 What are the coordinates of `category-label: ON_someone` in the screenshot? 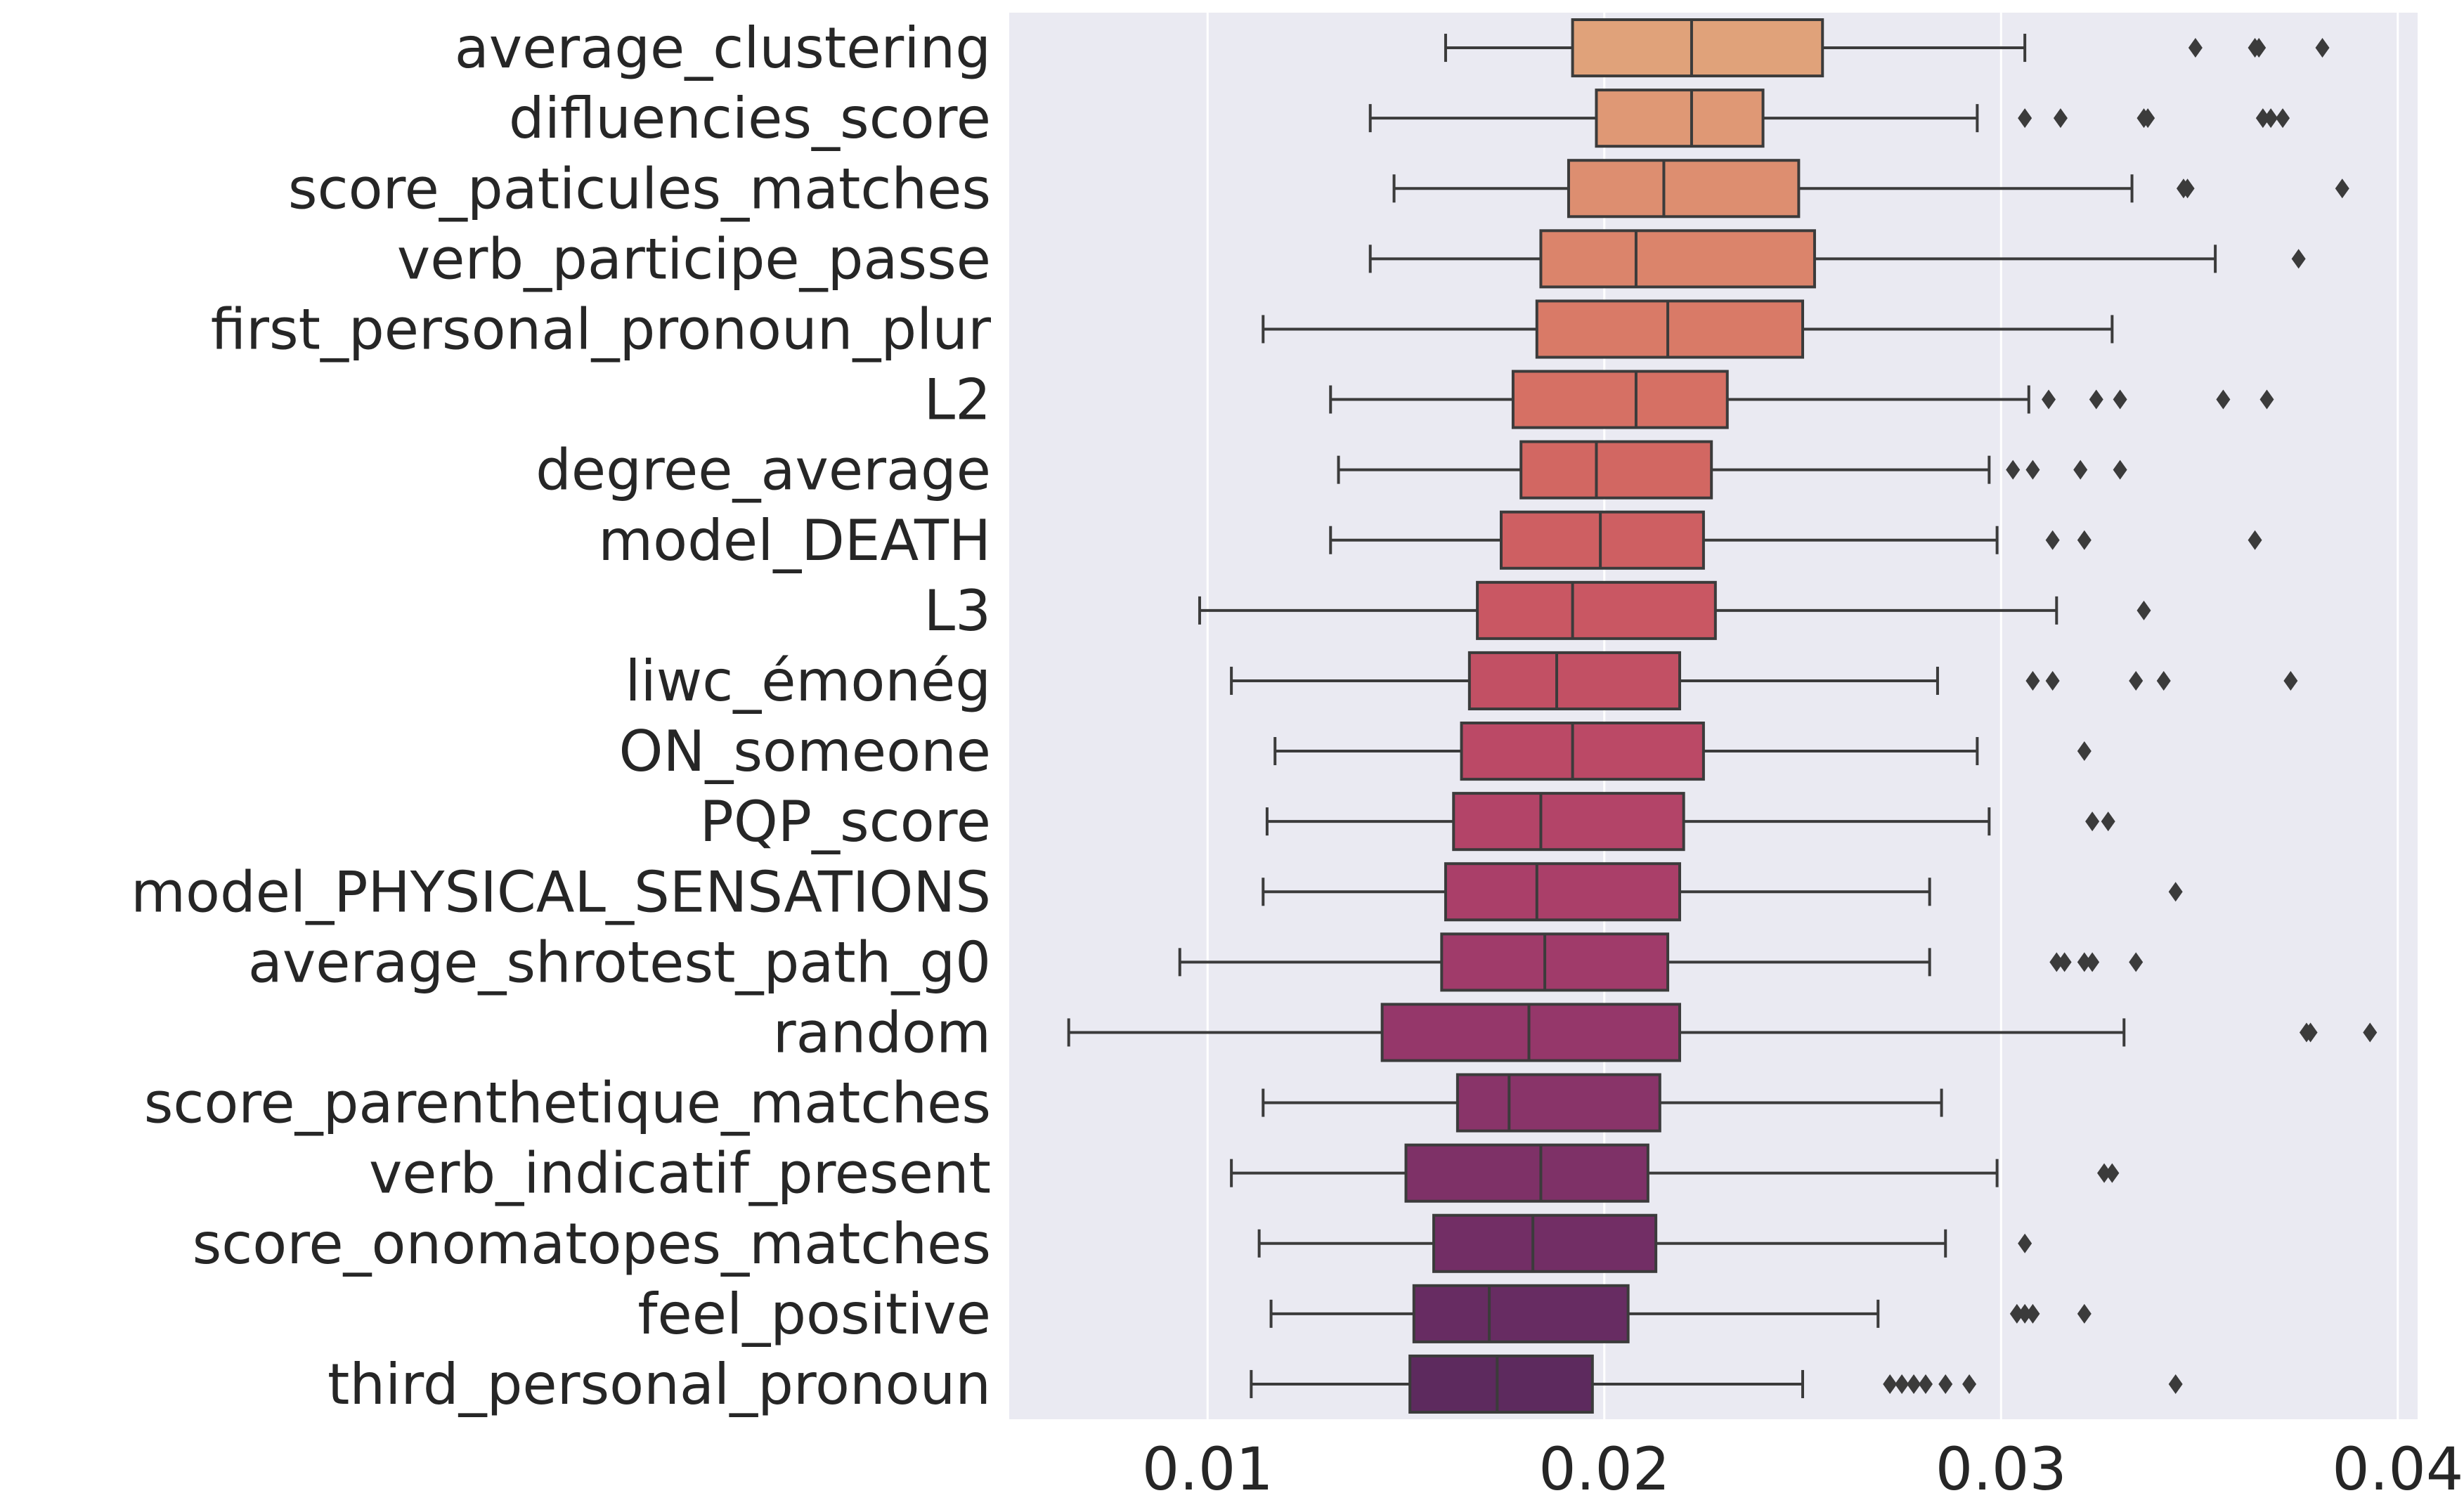 It's located at (805, 751).